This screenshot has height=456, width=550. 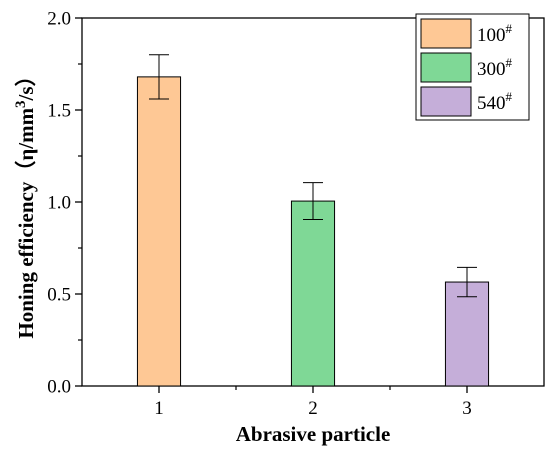 I want to click on y-axis-title-tail: /s）, so click(x=26, y=83).